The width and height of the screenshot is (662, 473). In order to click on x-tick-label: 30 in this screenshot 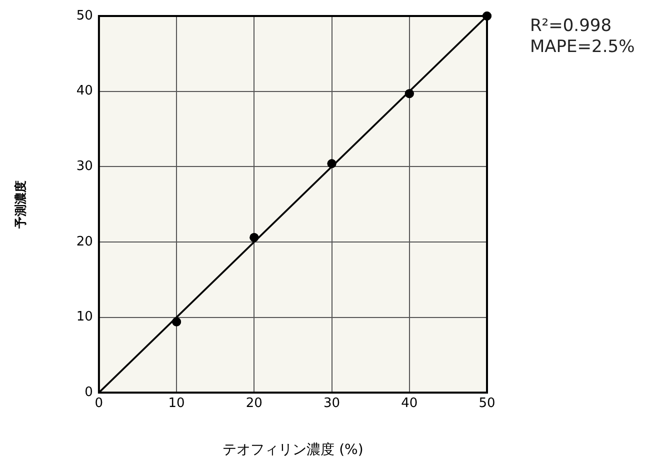, I will do `click(332, 403)`.